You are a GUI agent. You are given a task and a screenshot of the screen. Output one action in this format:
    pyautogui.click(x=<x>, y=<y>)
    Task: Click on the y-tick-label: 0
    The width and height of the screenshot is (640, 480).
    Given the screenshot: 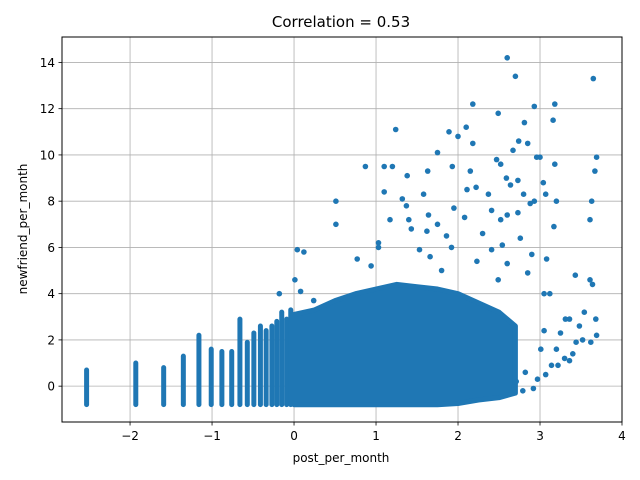 What is the action you would take?
    pyautogui.click(x=51, y=387)
    